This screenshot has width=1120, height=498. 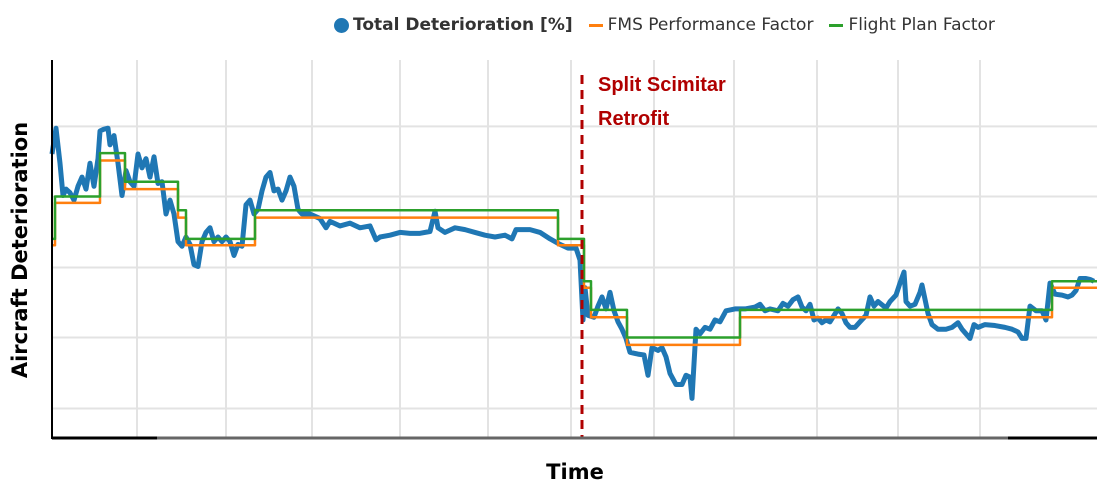 What do you see at coordinates (20, 250) in the screenshot?
I see `y-axis-label: Aircraft Deterioration` at bounding box center [20, 250].